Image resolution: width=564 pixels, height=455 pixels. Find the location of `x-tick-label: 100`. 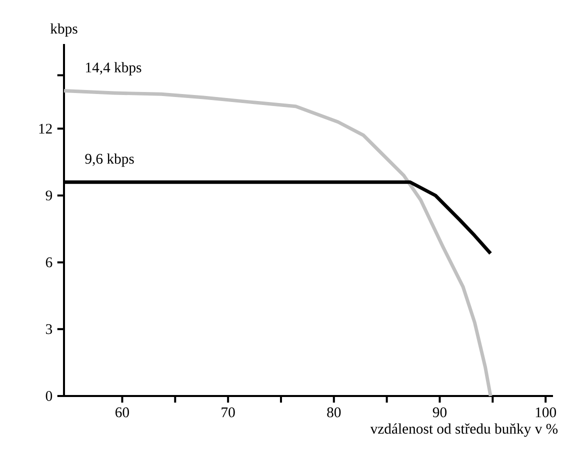

x-tick-label: 100 is located at coordinates (546, 412).